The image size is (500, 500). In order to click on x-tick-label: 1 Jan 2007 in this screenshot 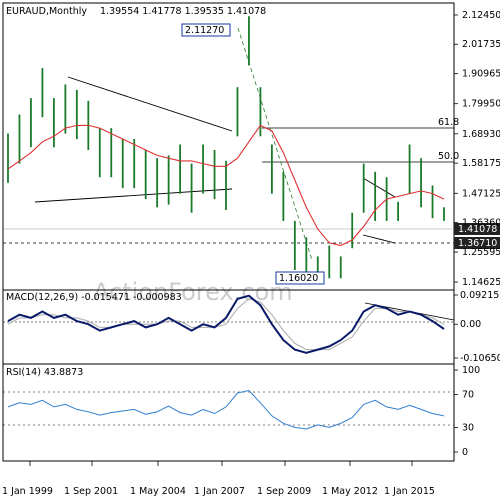, I will do `click(219, 491)`.